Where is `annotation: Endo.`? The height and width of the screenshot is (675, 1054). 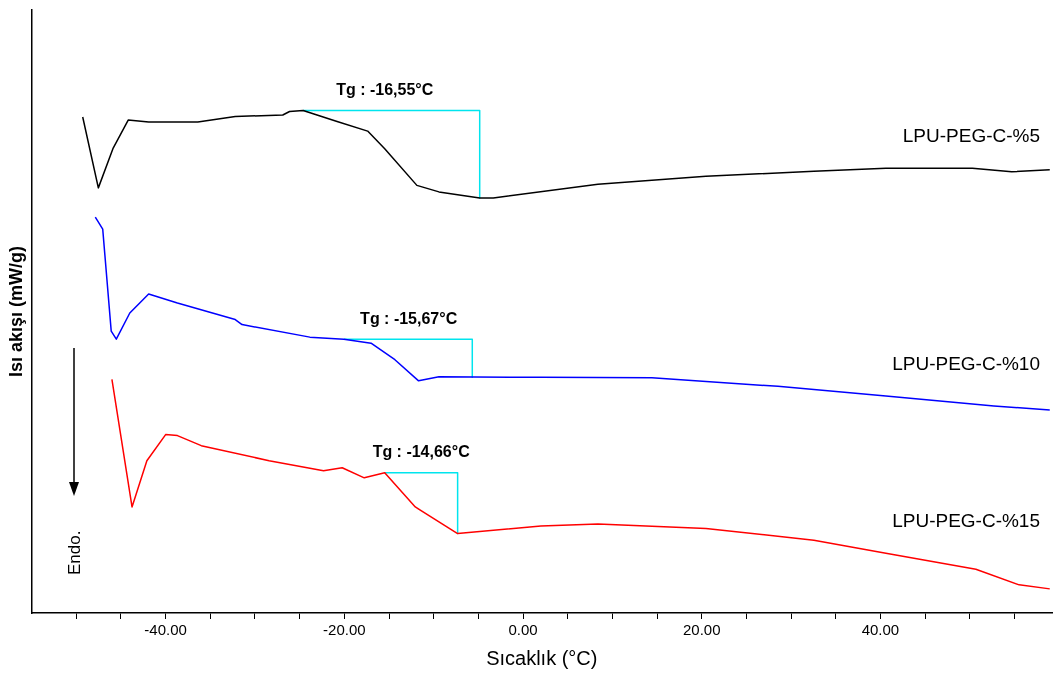
annotation: Endo. is located at coordinates (74, 552).